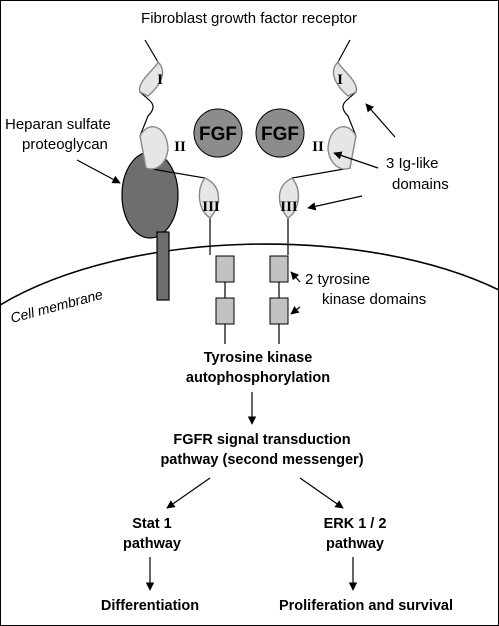 The height and width of the screenshot is (626, 499). What do you see at coordinates (152, 524) in the screenshot?
I see `stat-line1: Stat 1` at bounding box center [152, 524].